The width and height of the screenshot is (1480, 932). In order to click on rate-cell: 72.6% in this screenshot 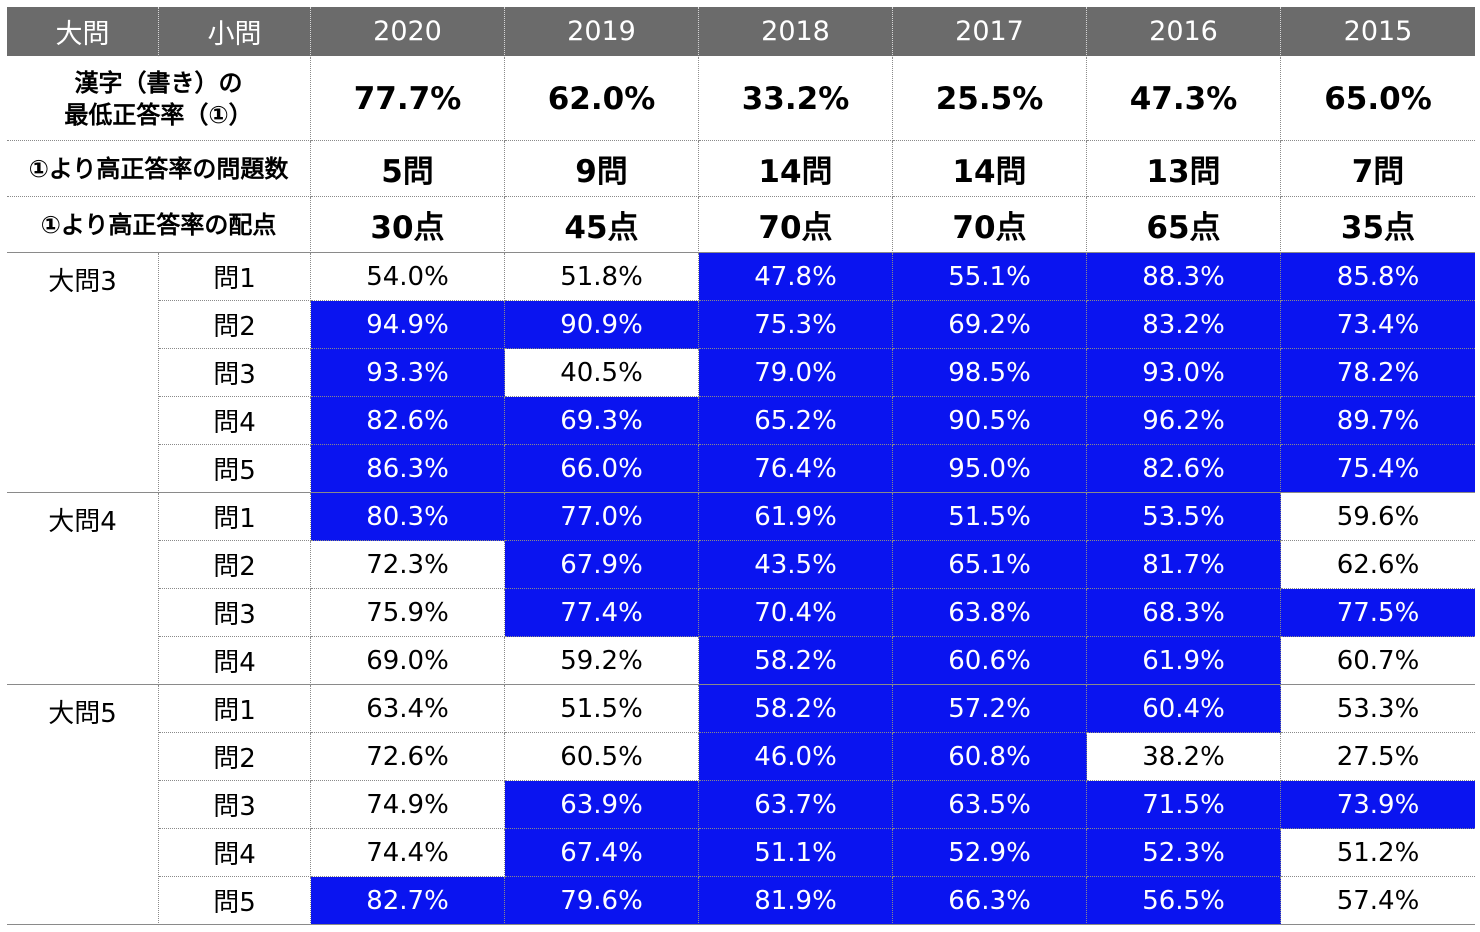, I will do `click(408, 757)`.